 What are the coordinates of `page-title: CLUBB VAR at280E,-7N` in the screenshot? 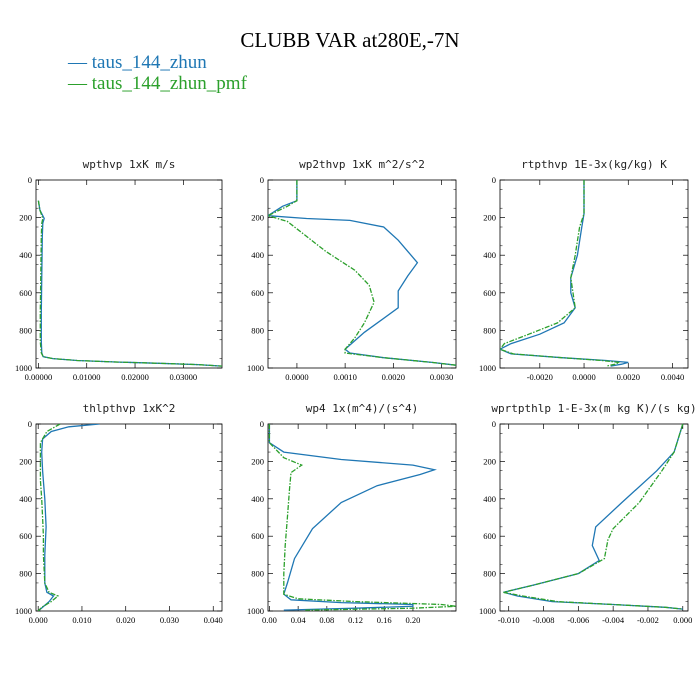 It's located at (350, 40).